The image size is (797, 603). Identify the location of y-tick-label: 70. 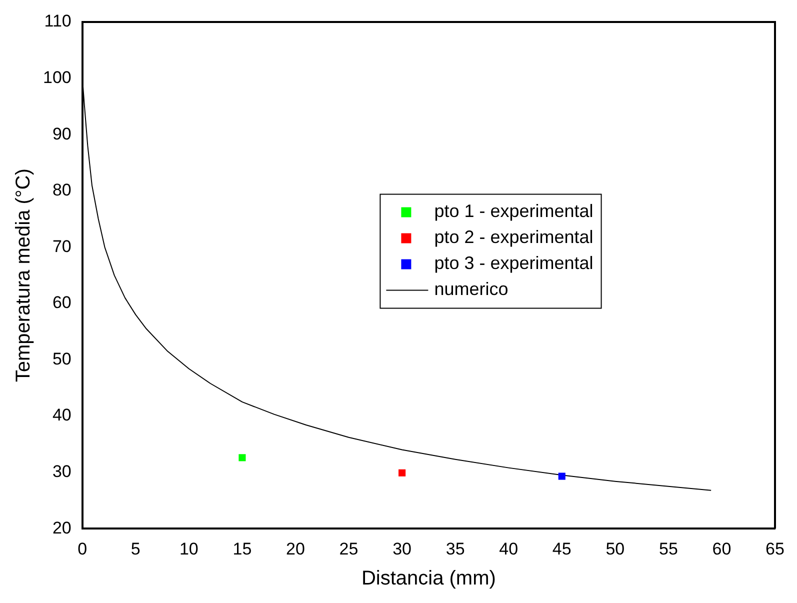
(62, 246).